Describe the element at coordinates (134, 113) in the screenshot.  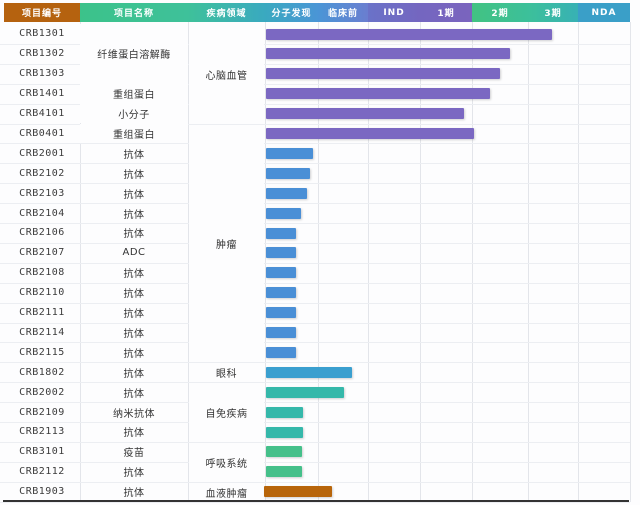
I see `project-name-cell: 小分子` at that location.